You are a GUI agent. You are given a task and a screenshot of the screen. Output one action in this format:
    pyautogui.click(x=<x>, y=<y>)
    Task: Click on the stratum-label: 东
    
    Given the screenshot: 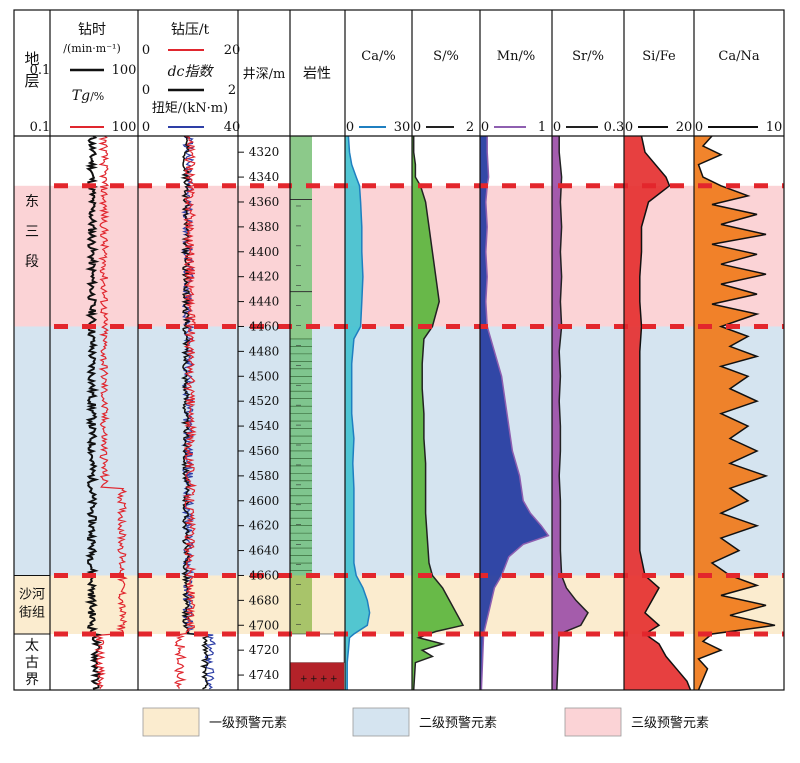 What is the action you would take?
    pyautogui.click(x=32, y=202)
    